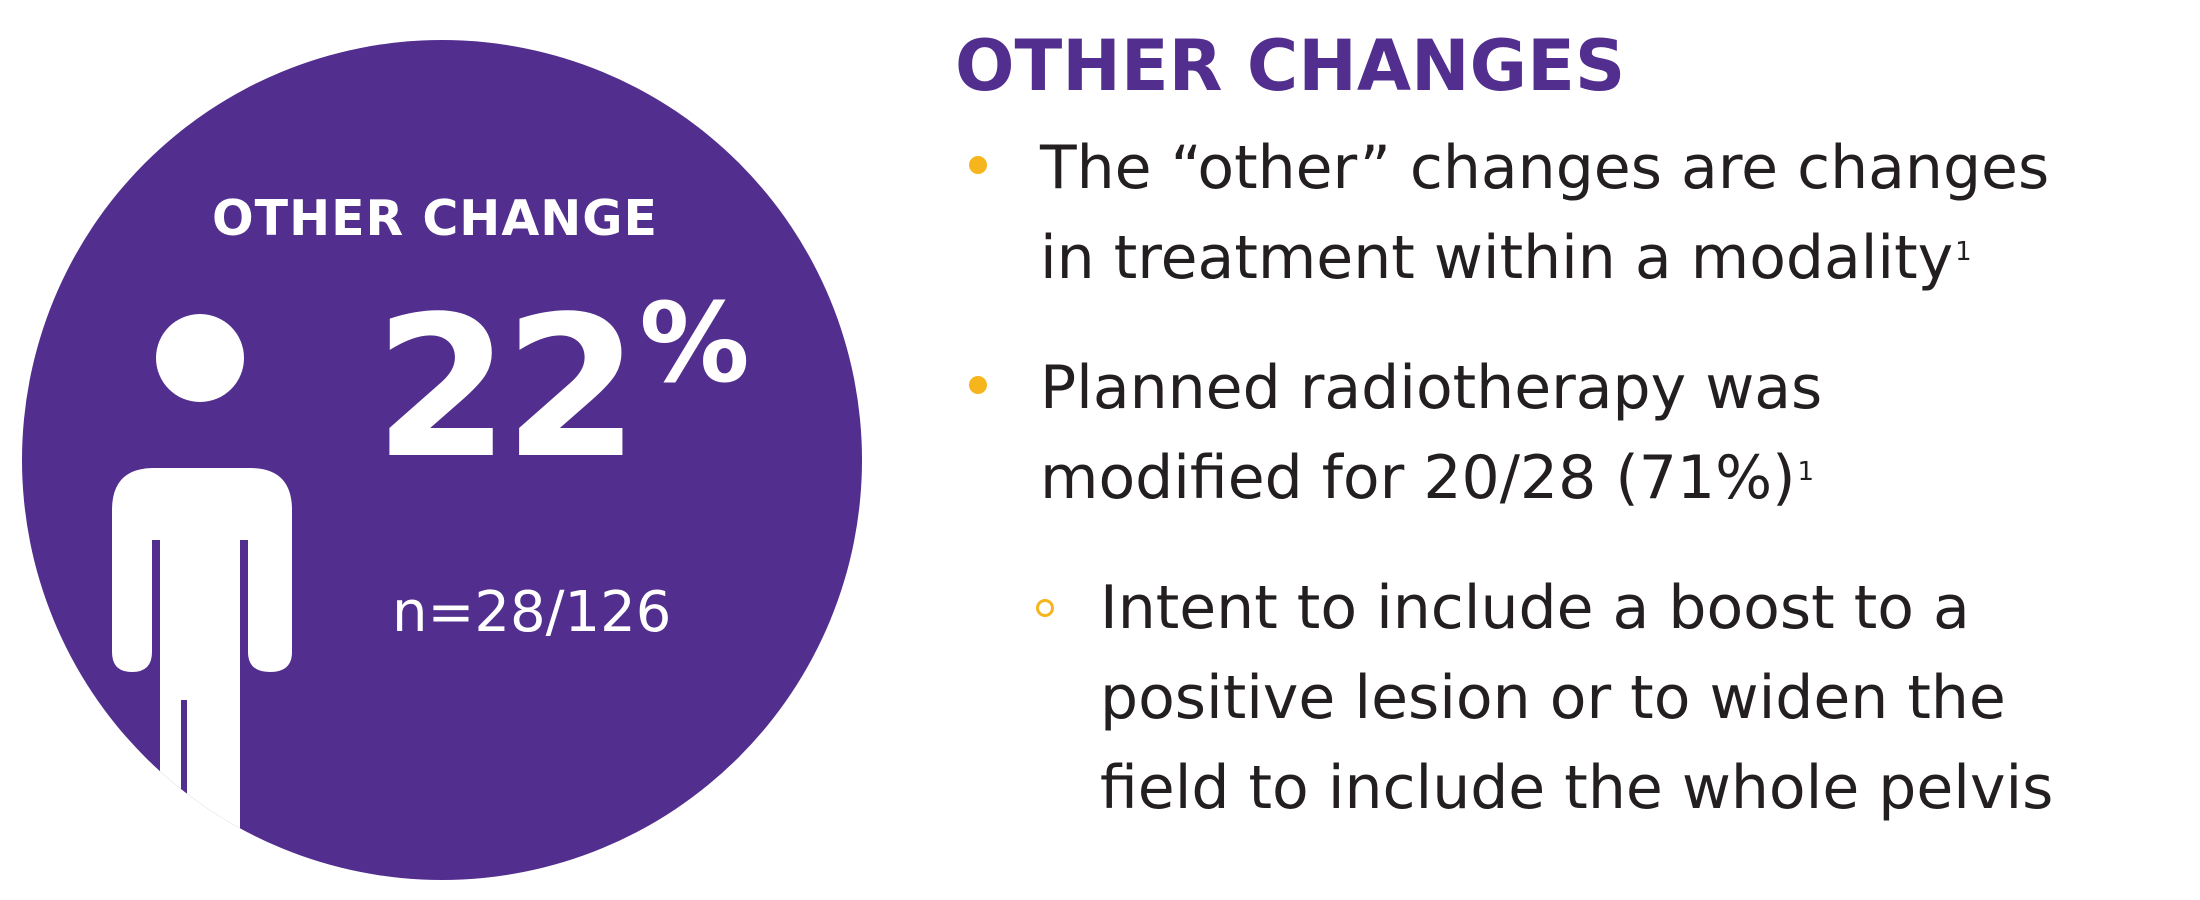 This screenshot has width=2200, height=900. Describe the element at coordinates (1497, 258) in the screenshot. I see `bullet-line-text: in treatment within a modality` at that location.